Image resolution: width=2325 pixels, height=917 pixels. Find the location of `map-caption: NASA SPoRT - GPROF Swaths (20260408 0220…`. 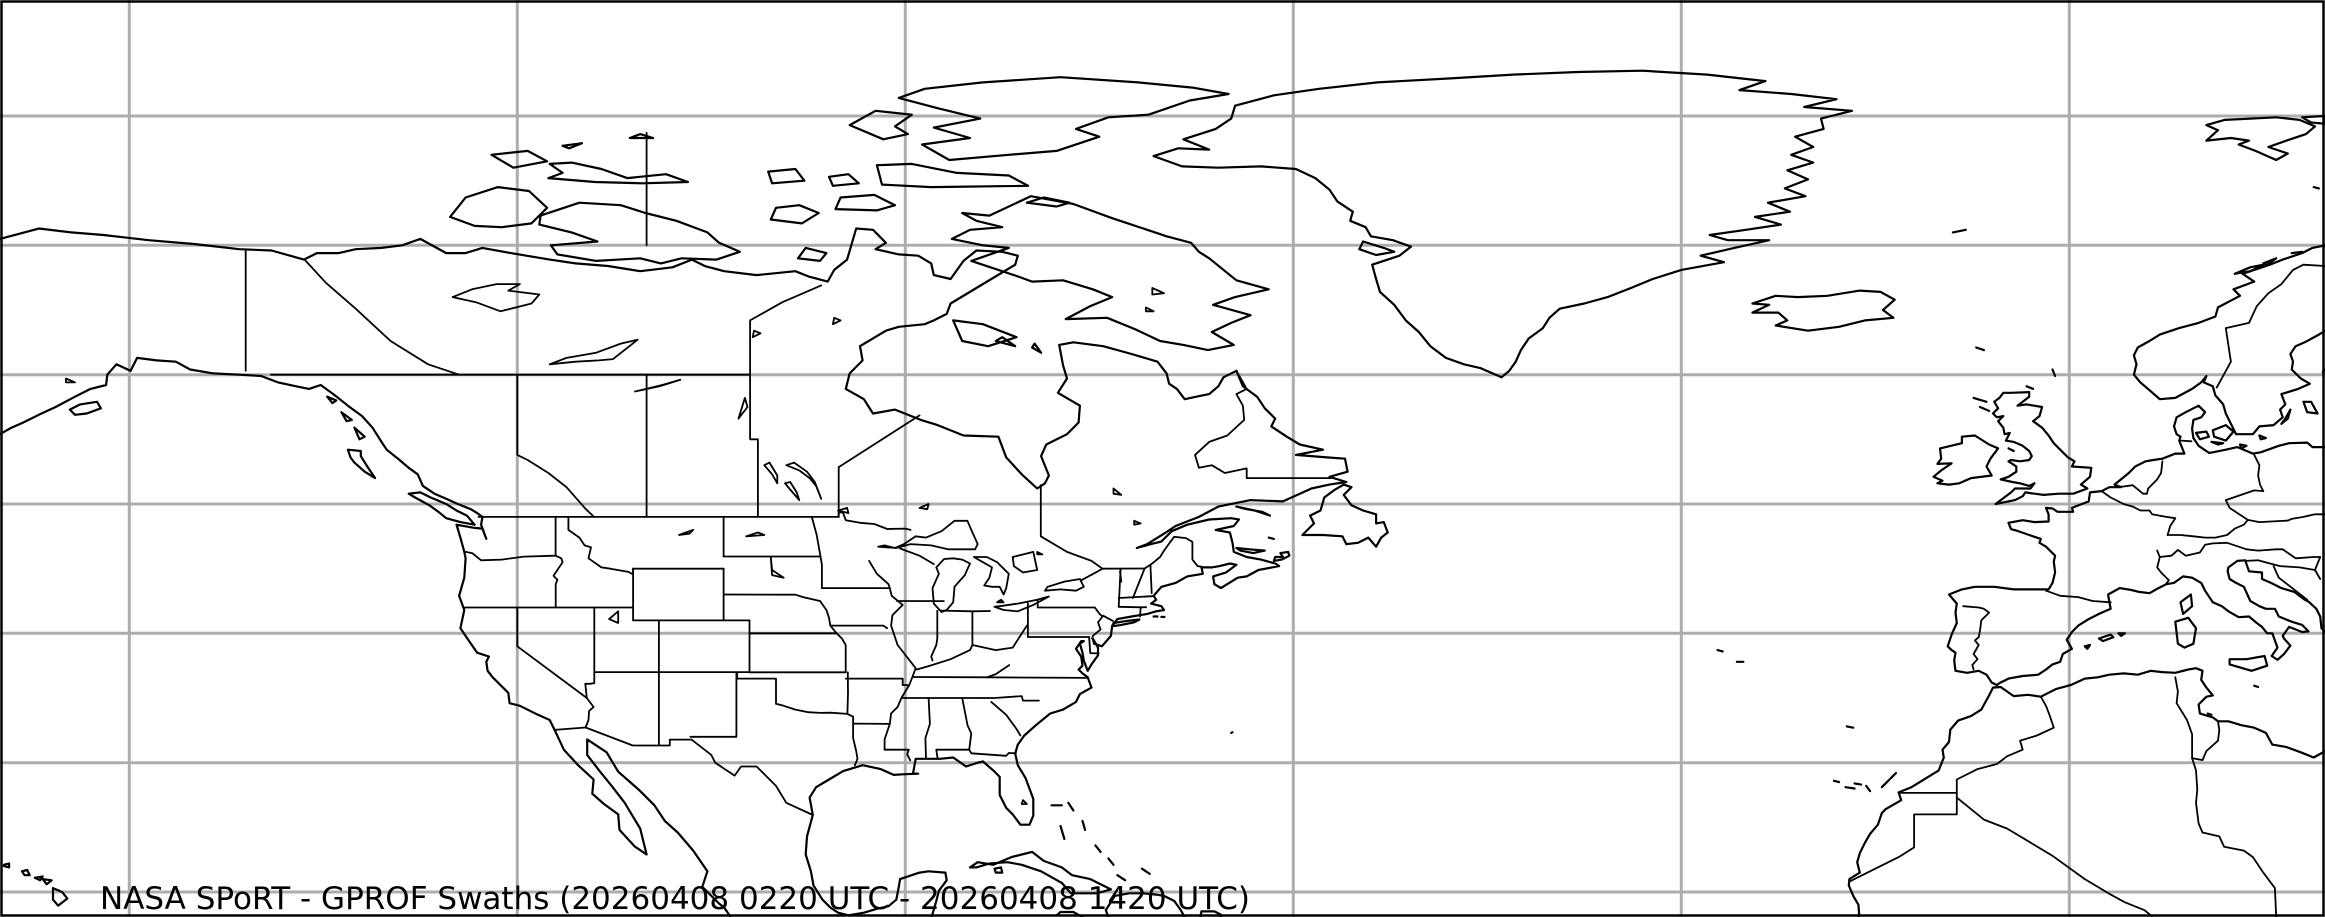

map-caption: NASA SPoRT - GPROF Swaths (20260408 0220… is located at coordinates (675, 899).